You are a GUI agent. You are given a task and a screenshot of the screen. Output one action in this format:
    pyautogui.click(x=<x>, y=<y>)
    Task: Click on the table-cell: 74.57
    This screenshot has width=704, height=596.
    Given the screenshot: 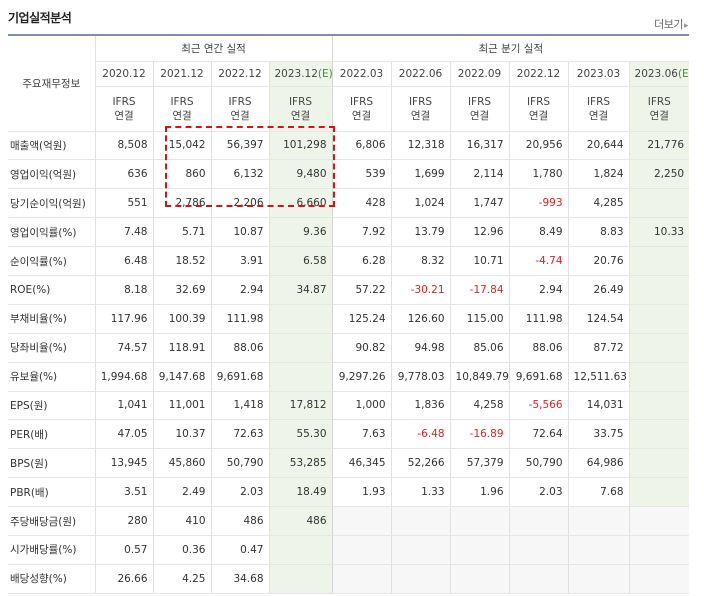 What is the action you would take?
    pyautogui.click(x=123, y=348)
    